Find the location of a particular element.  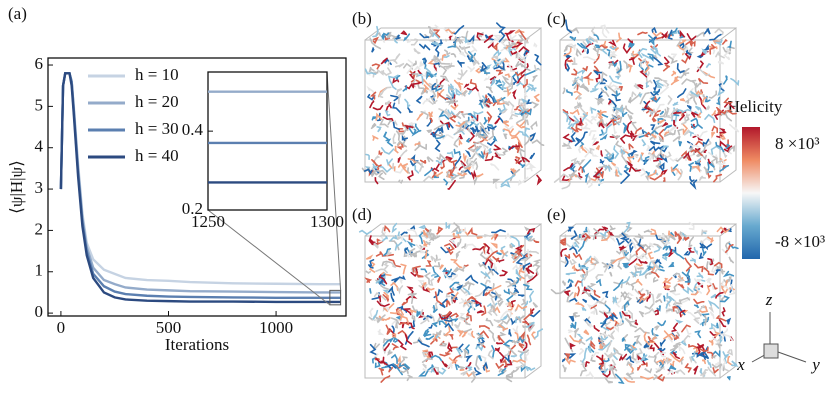

axes-triad is located at coordinates (779, 337).